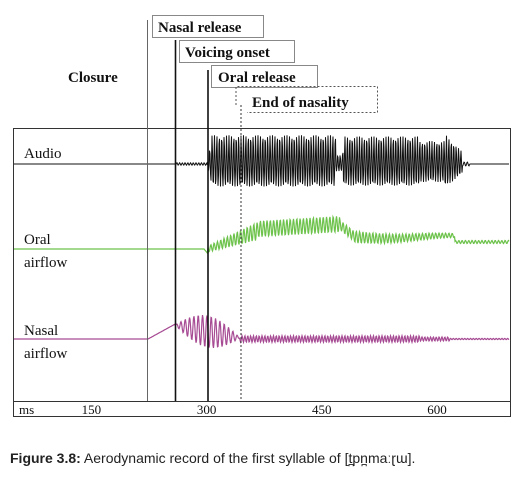 This screenshot has width=528, height=478. Describe the element at coordinates (262, 234) in the screenshot. I see `oral-airflow-series-line` at that location.